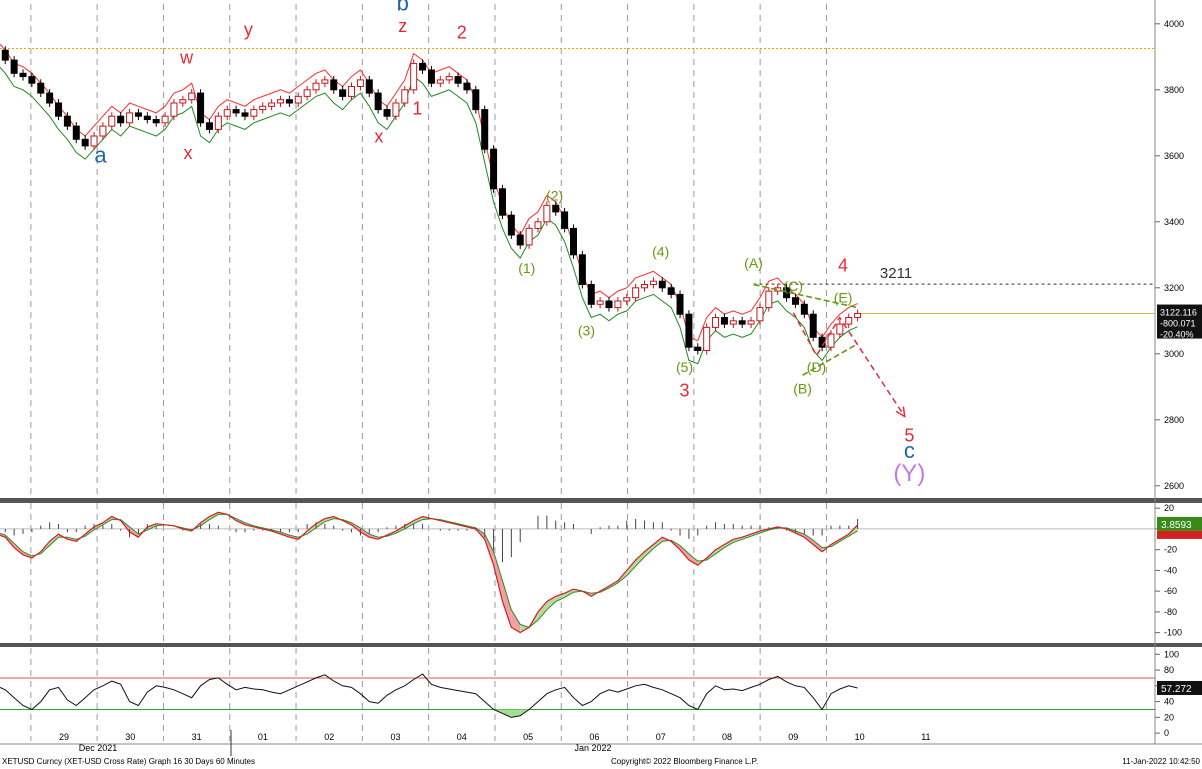 The image size is (1202, 769). I want to click on macd-tick-label: 20, so click(1169, 508).